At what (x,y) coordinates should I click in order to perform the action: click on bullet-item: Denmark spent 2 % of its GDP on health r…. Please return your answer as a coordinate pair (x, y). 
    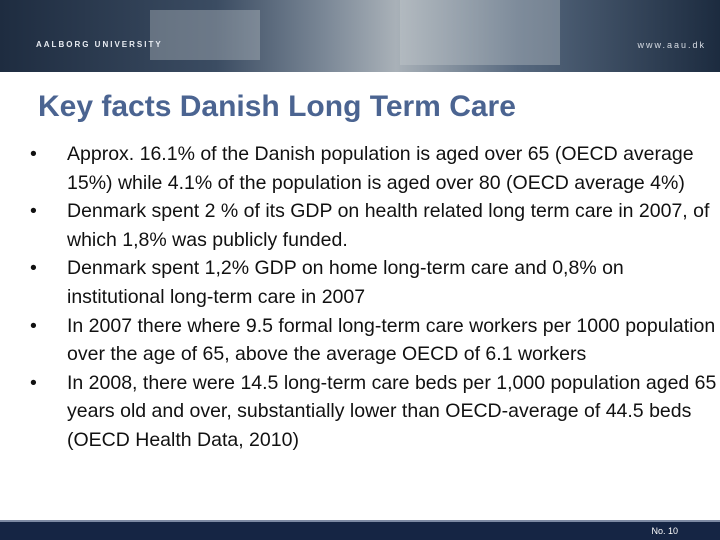
    Looking at the image, I should click on (375, 225).